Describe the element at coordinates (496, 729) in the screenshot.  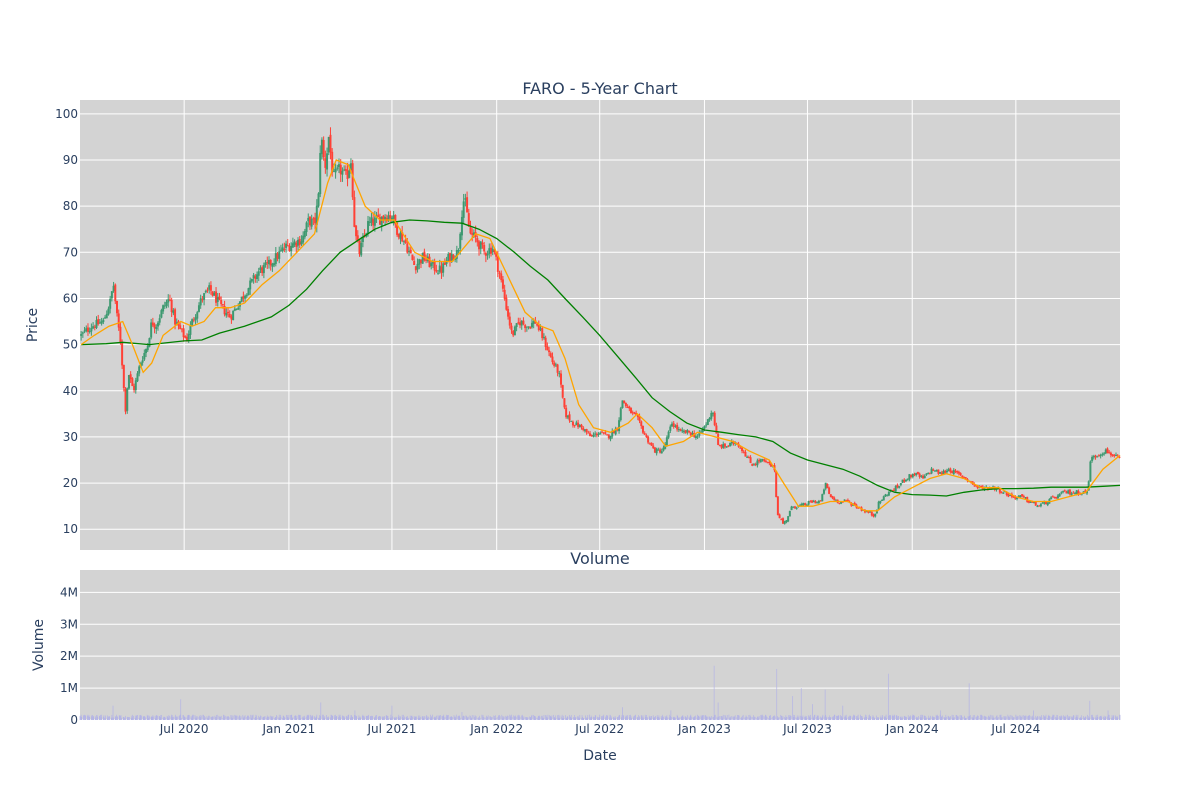
I see `x-tick-label: Jan 2022` at that location.